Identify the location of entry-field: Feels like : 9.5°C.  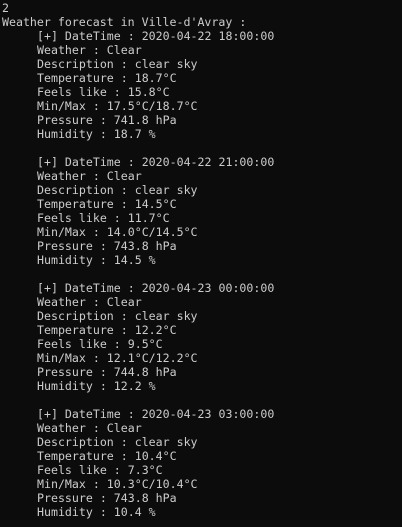
(100, 344).